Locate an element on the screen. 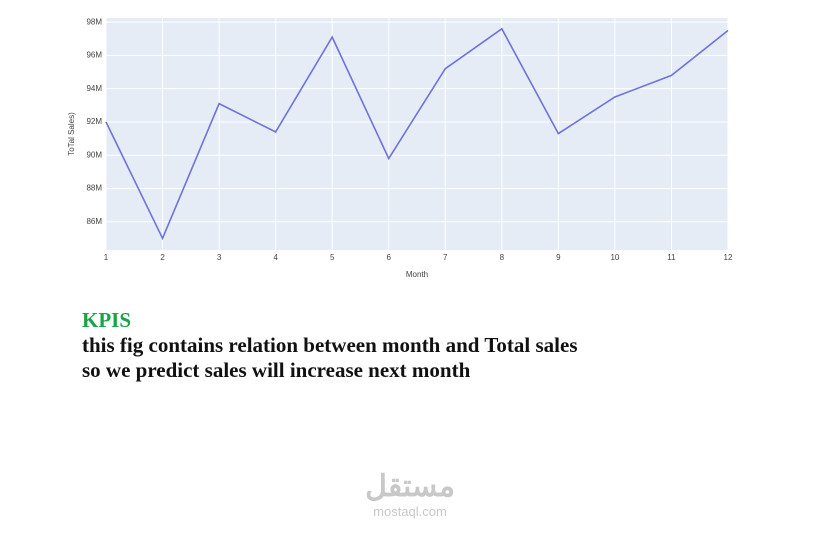 The image size is (820, 533). heading: KPIS is located at coordinates (107, 320).